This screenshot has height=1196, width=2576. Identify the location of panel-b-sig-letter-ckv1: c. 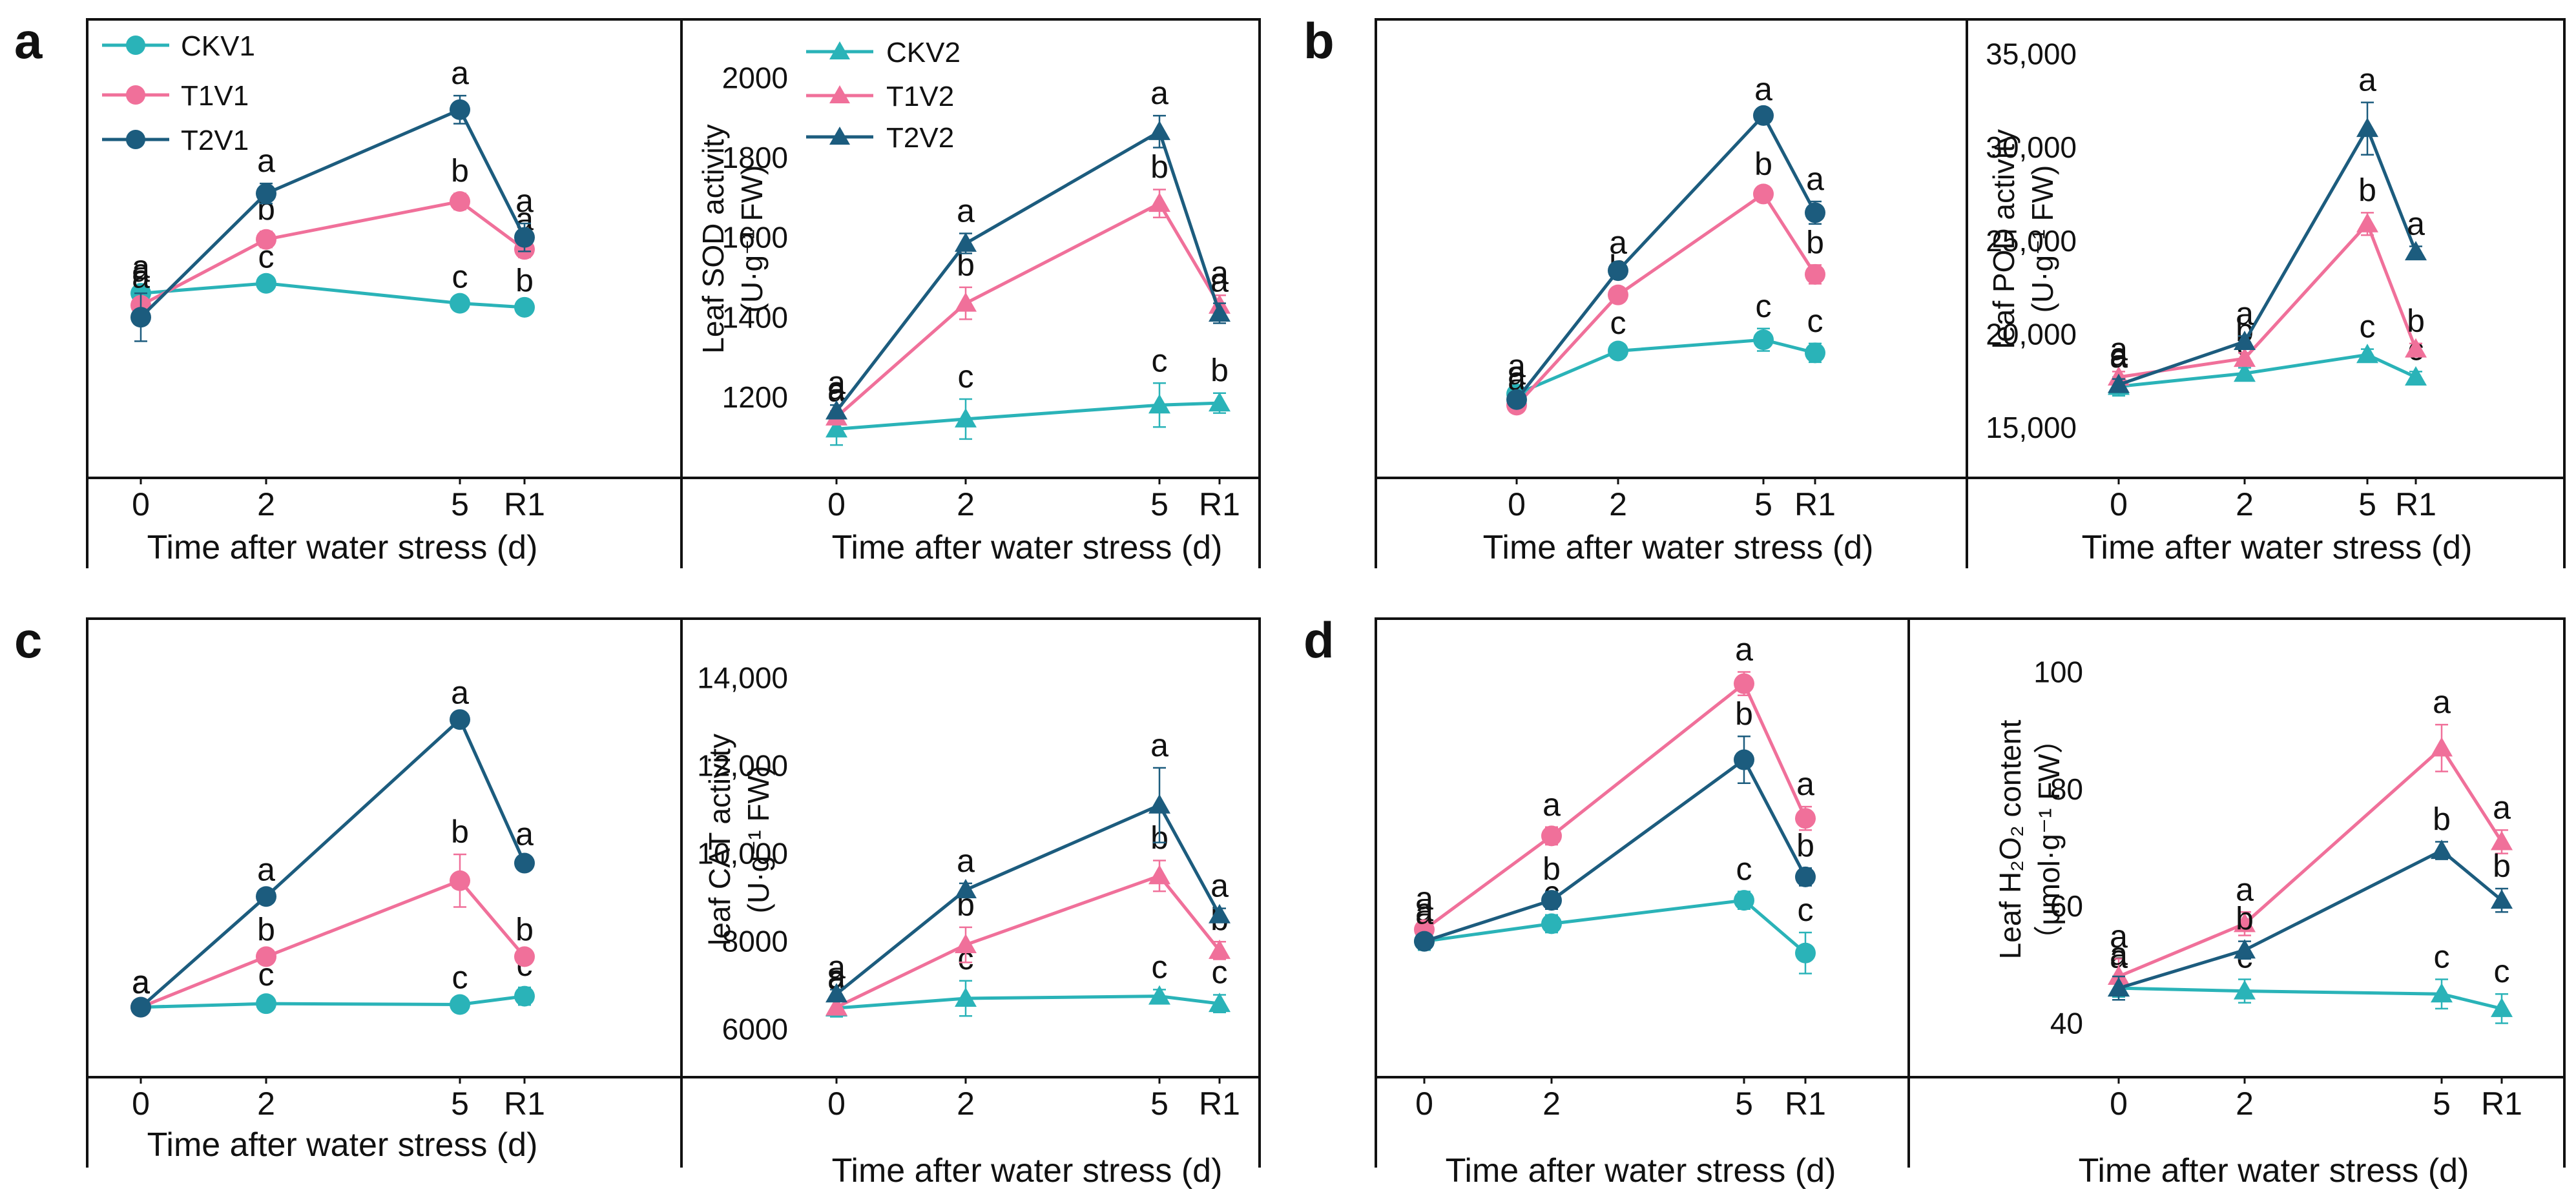
(1764, 306).